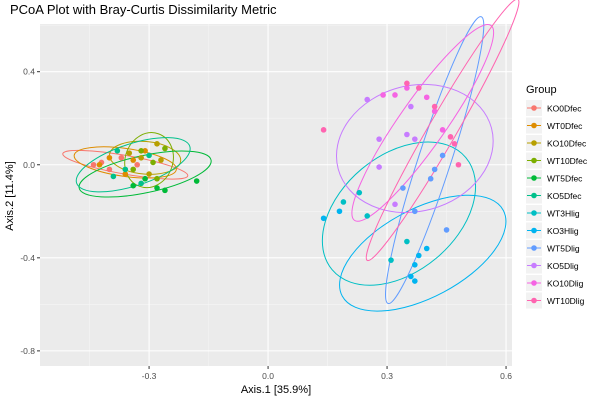 The height and width of the screenshot is (405, 600). Describe the element at coordinates (564, 196) in the screenshot. I see `legend-label: KO5Dfec` at that location.